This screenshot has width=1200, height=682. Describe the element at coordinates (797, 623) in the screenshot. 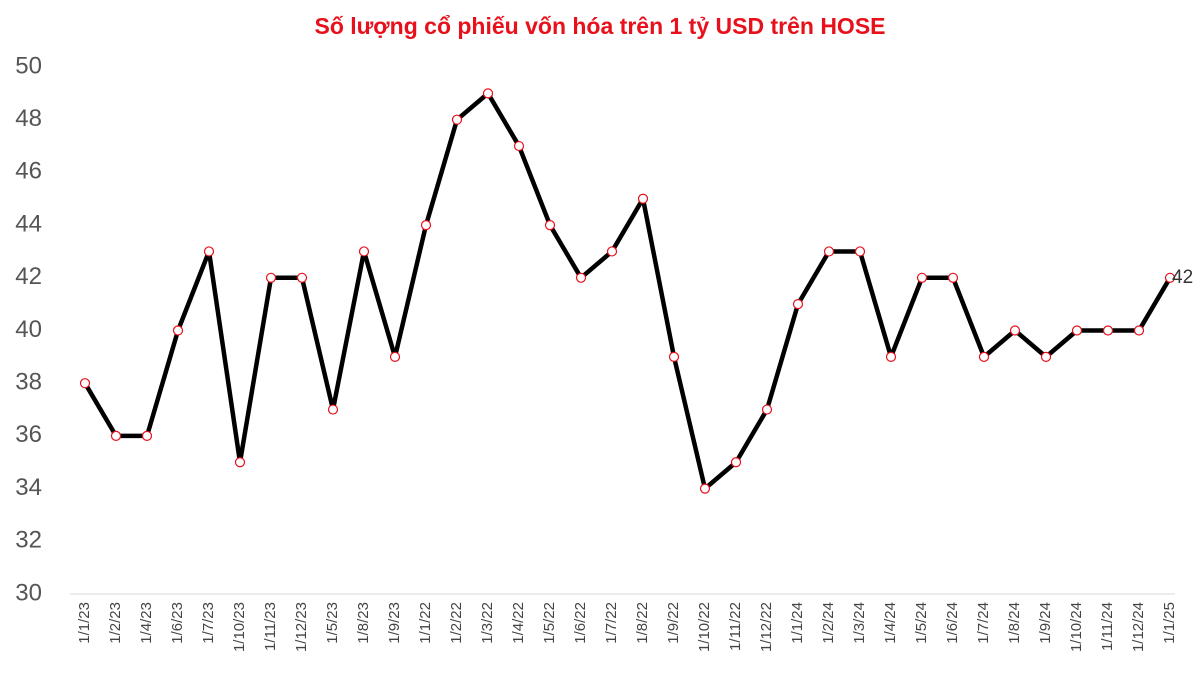

I see `x-tick-label: 1/1/24` at that location.